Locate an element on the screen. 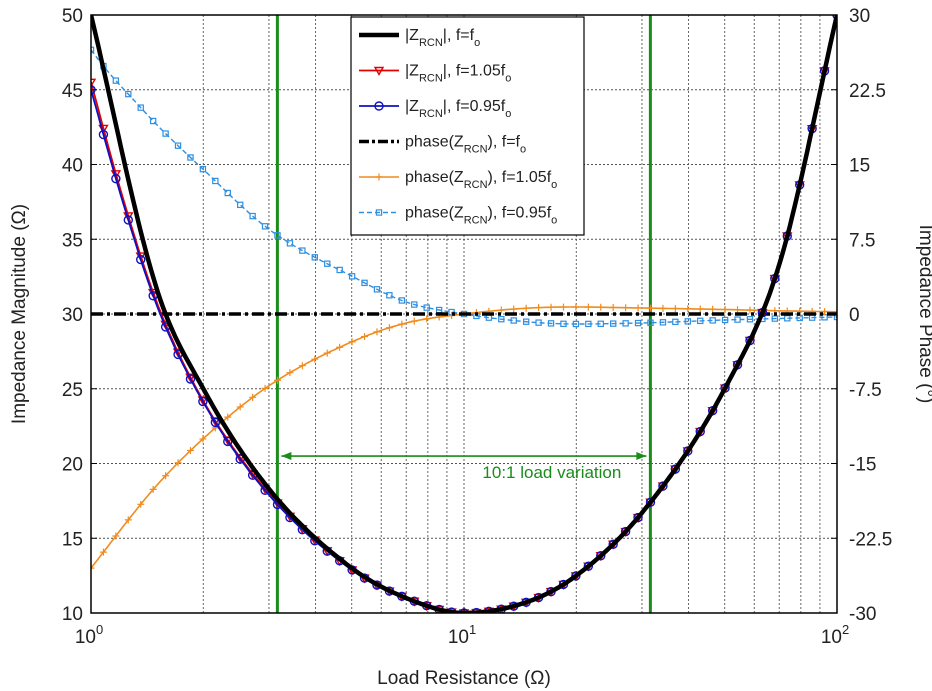  legend-label: phase(ZRCN), f=0.95fo is located at coordinates (481, 216).